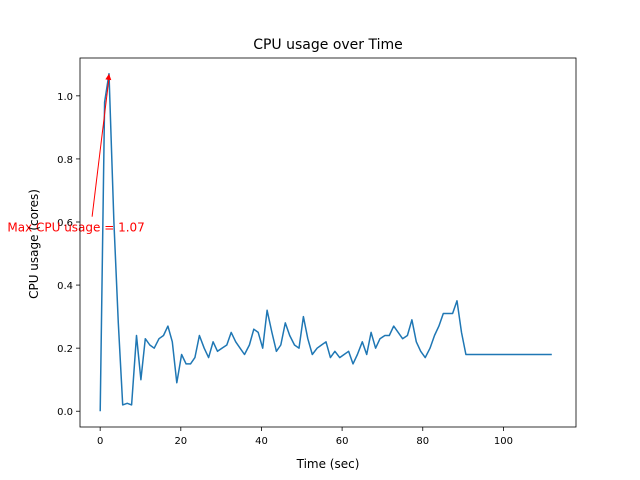 The image size is (640, 480). Describe the element at coordinates (100, 441) in the screenshot. I see `x-tick-label: 0` at that location.